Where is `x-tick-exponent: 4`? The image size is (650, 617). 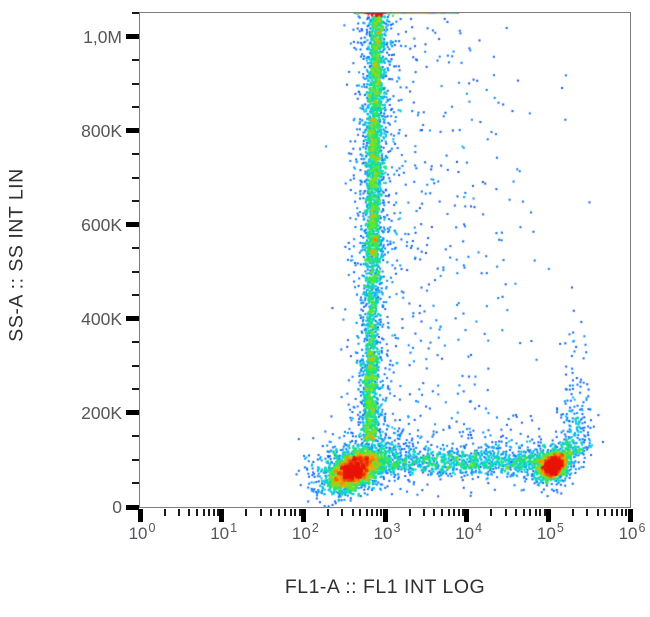
x-tick-exponent: 4 is located at coordinates (479, 528).